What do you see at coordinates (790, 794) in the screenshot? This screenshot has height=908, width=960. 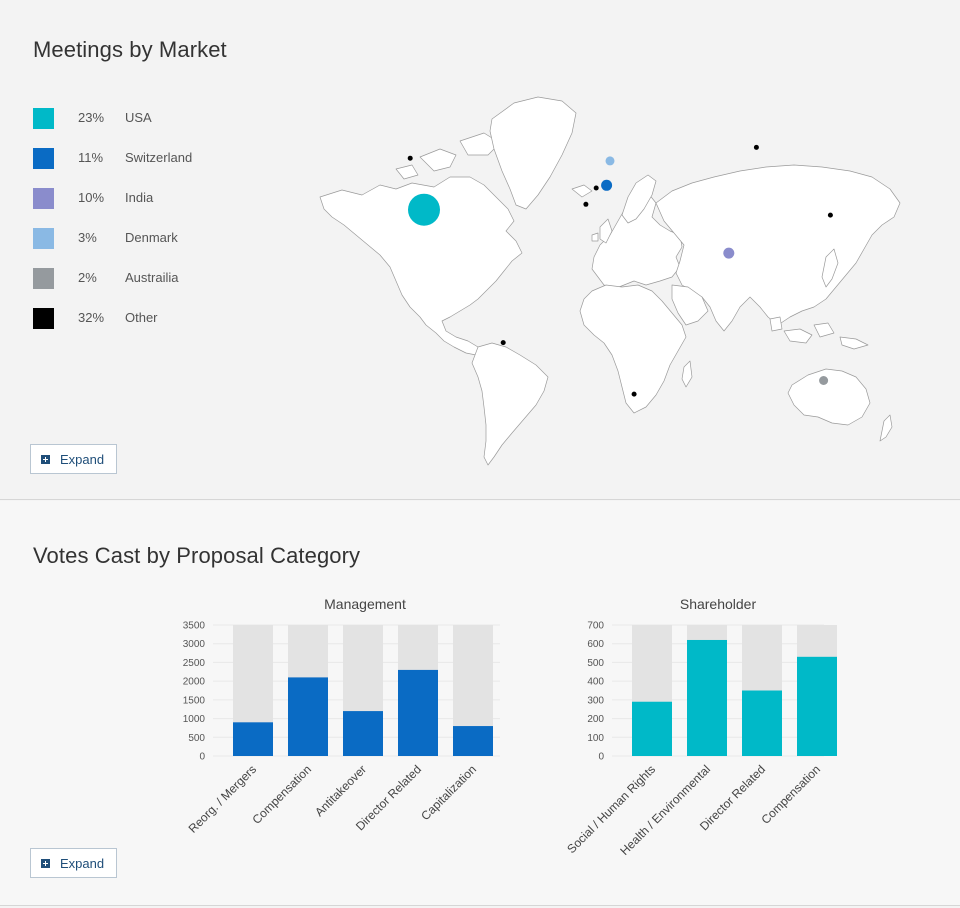 I see `shareholder-category-label: Compensation` at bounding box center [790, 794].